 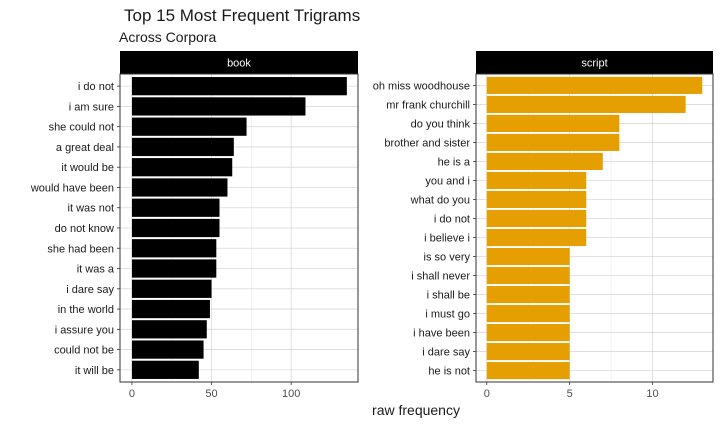 What do you see at coordinates (80, 249) in the screenshot?
I see `y-tick-label: she had been` at bounding box center [80, 249].